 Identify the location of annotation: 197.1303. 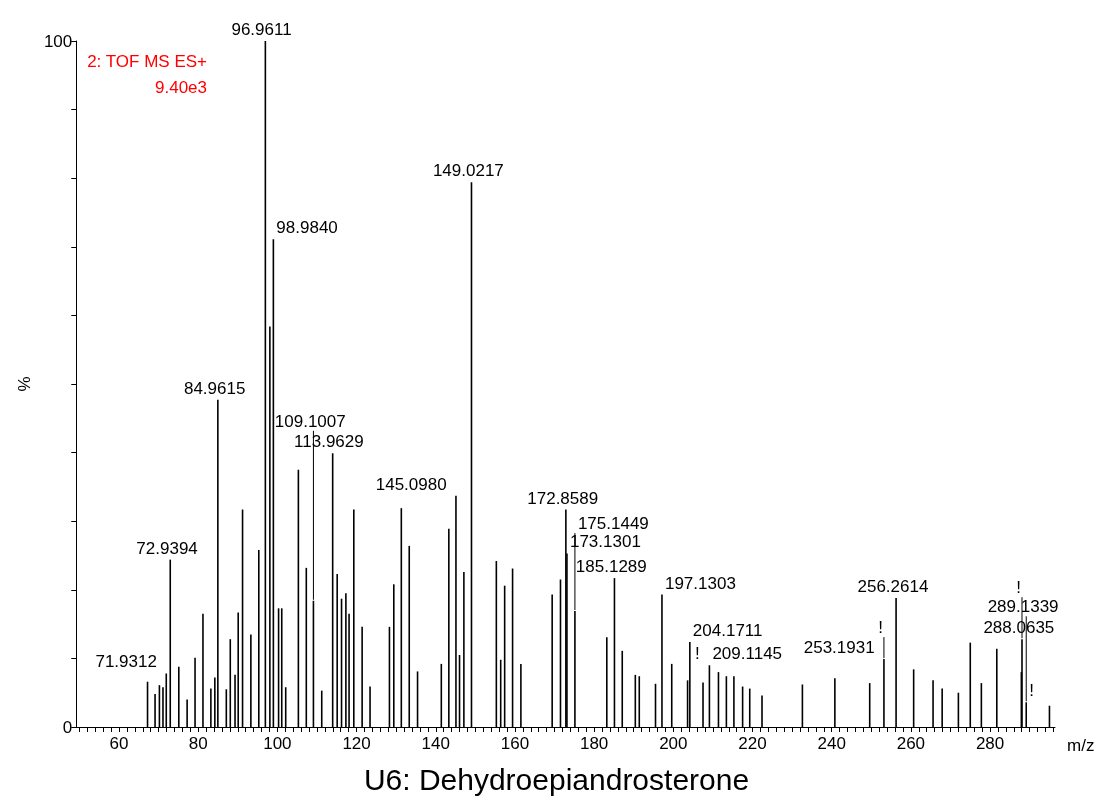
(700, 583).